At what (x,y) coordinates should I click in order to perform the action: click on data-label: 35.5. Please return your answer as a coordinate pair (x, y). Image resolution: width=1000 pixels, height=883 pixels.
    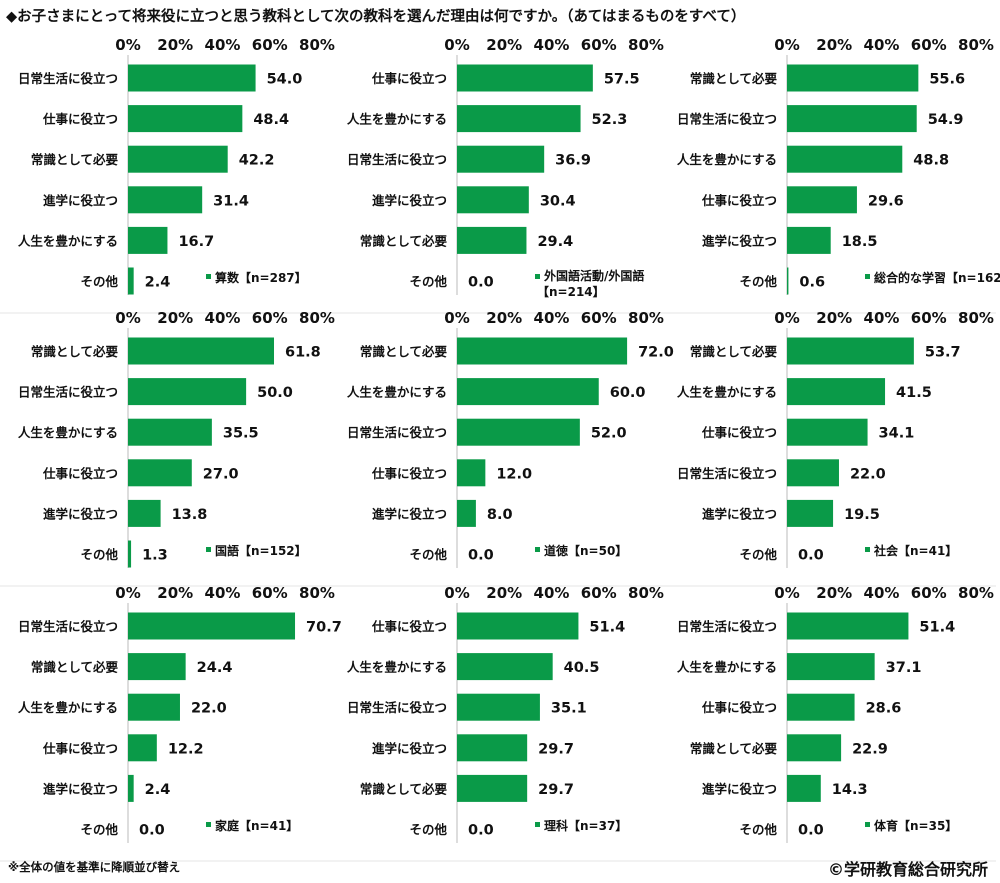
    Looking at the image, I should click on (241, 434).